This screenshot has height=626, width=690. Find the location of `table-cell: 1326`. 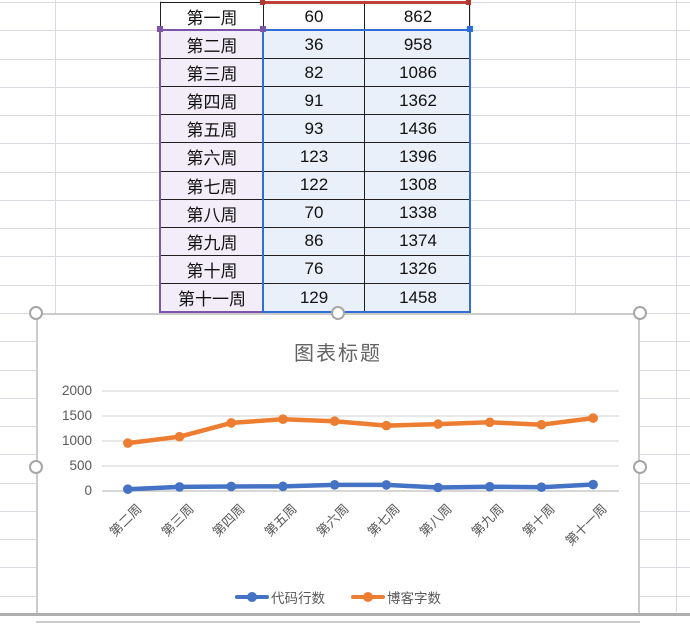

table-cell: 1326 is located at coordinates (418, 269).